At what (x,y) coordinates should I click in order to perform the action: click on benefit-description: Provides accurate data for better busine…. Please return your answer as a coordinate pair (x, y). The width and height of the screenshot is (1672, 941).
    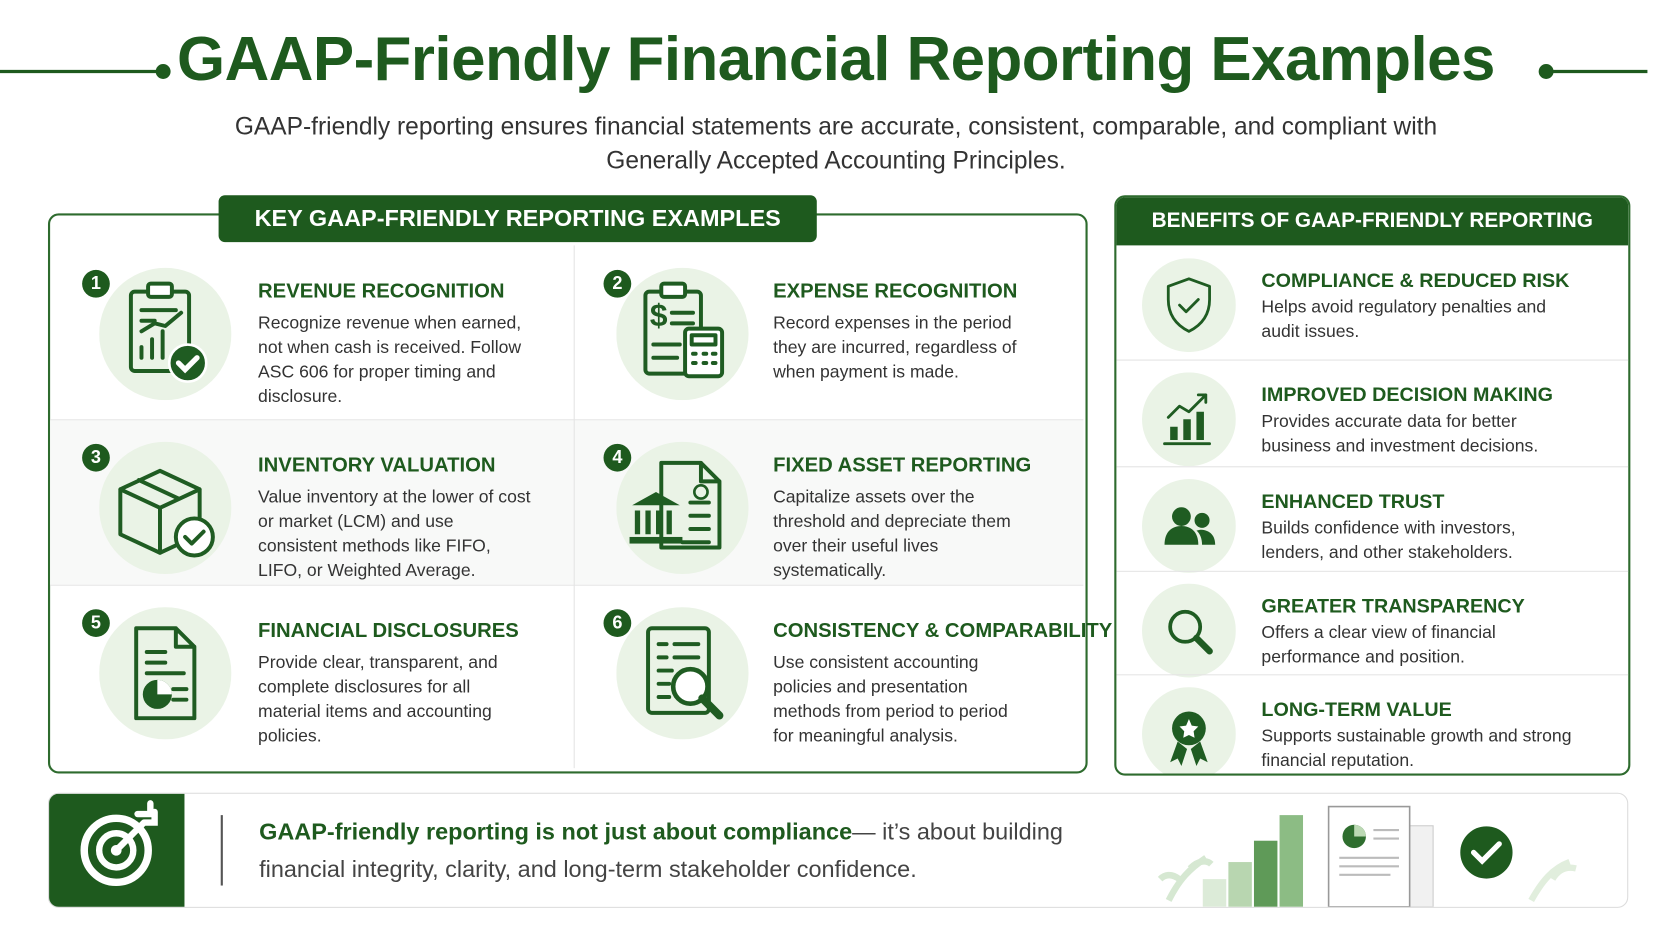
    Looking at the image, I should click on (1400, 433).